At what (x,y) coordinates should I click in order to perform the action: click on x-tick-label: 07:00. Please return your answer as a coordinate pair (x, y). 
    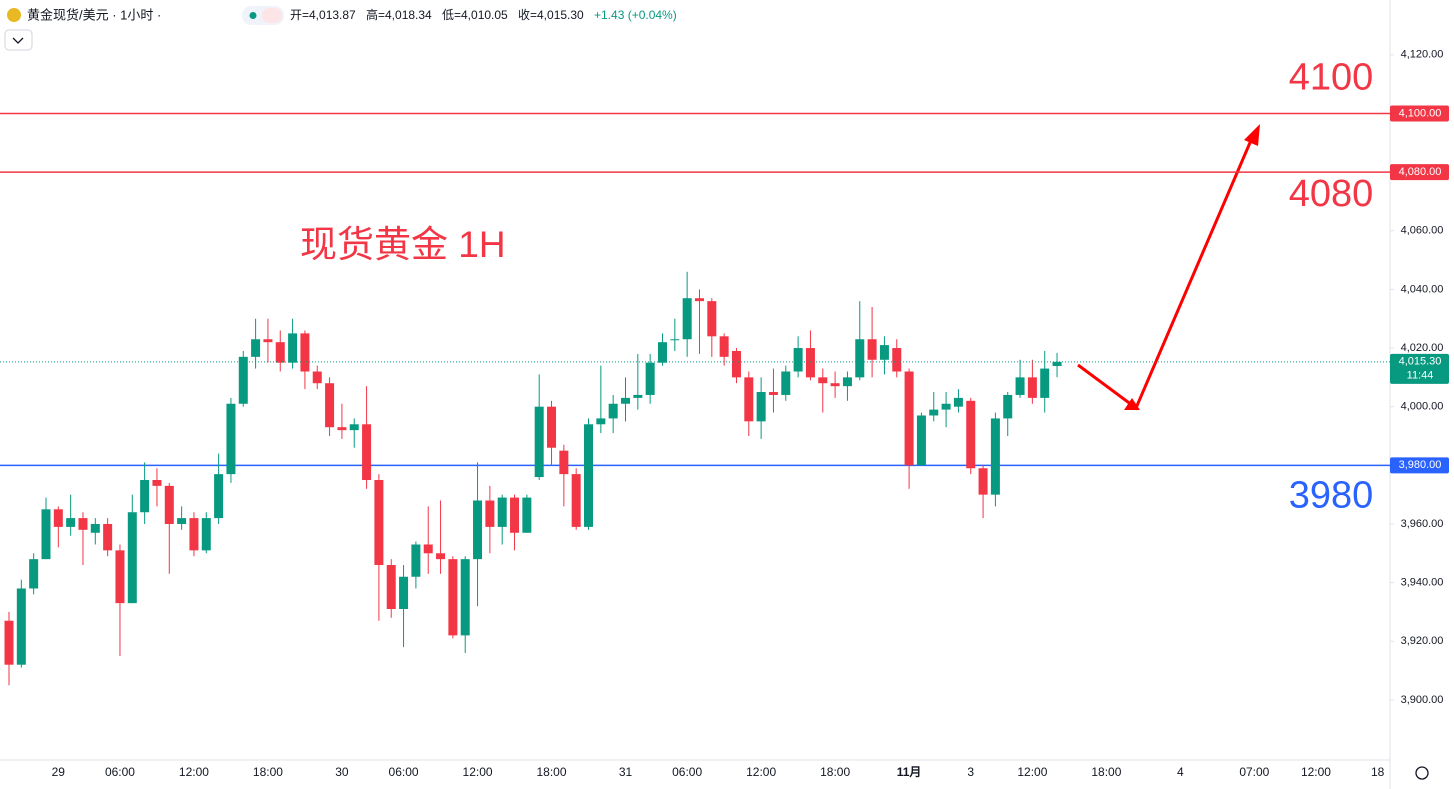
    Looking at the image, I should click on (1254, 772).